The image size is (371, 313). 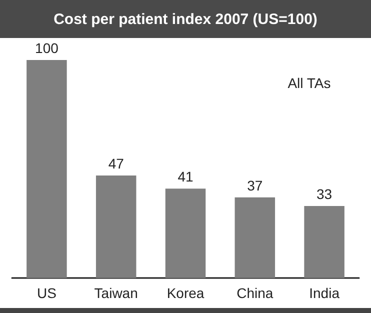 I want to click on data-label: 47, so click(x=116, y=164).